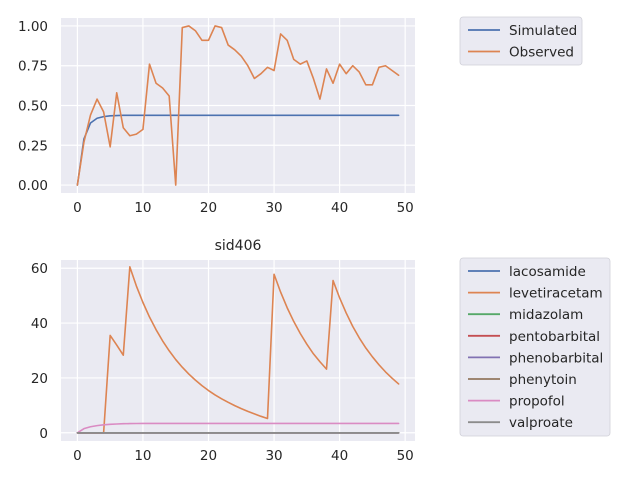 This screenshot has height=480, width=640. What do you see at coordinates (405, 208) in the screenshot?
I see `top-x-tick-label: 50` at bounding box center [405, 208].